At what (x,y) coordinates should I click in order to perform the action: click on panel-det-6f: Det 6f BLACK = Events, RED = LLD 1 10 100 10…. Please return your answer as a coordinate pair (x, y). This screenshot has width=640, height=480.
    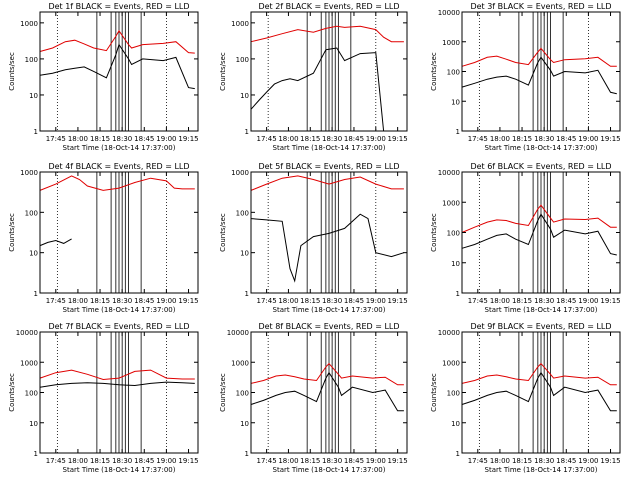
    Looking at the image, I should click on (525, 238).